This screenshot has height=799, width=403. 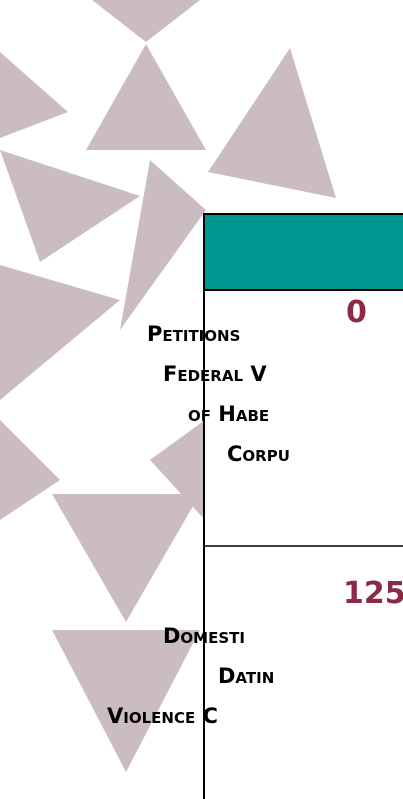 What do you see at coordinates (162, 716) in the screenshot?
I see `stat-label: Violence C` at bounding box center [162, 716].